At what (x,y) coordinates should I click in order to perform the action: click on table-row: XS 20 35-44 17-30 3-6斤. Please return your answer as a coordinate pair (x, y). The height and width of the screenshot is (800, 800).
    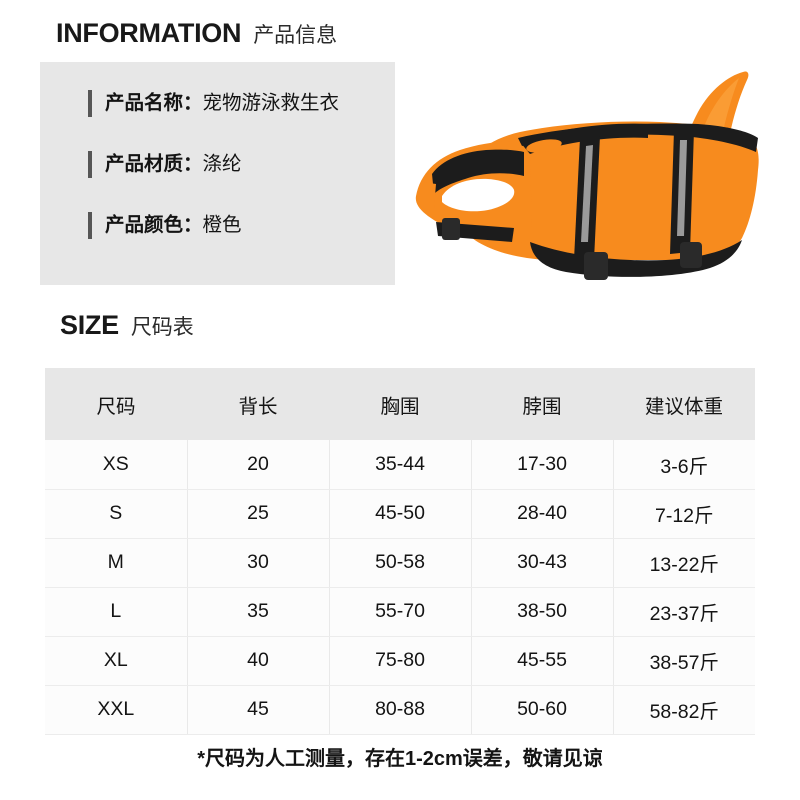
    Looking at the image, I should click on (400, 465).